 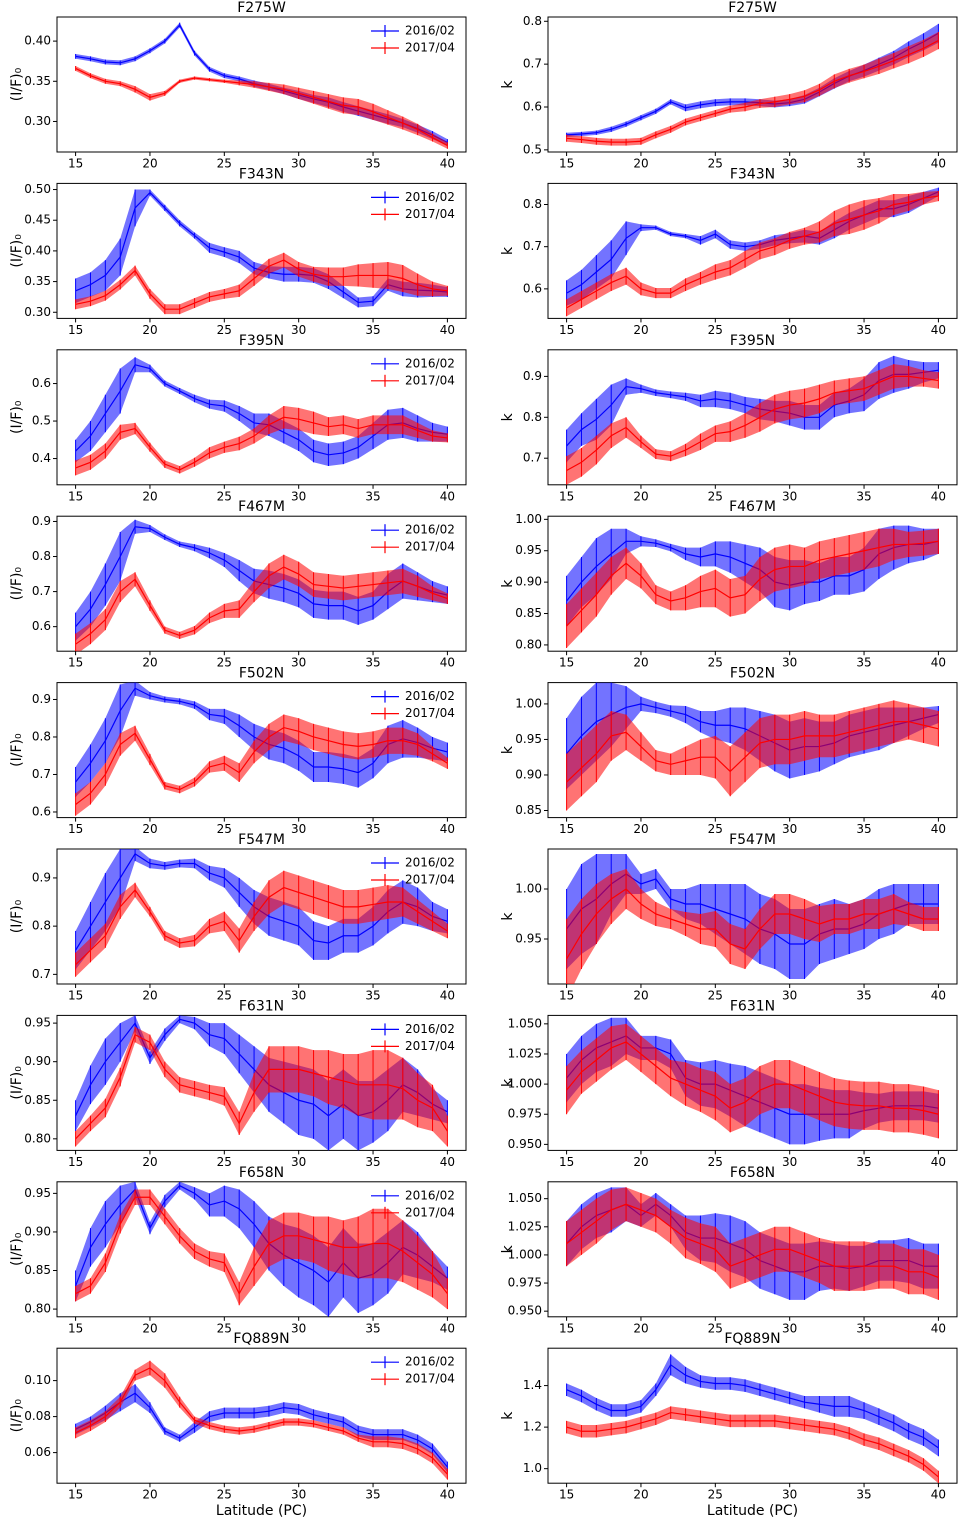 I want to click on y-tick-label: 1.025, so click(x=525, y=1226).